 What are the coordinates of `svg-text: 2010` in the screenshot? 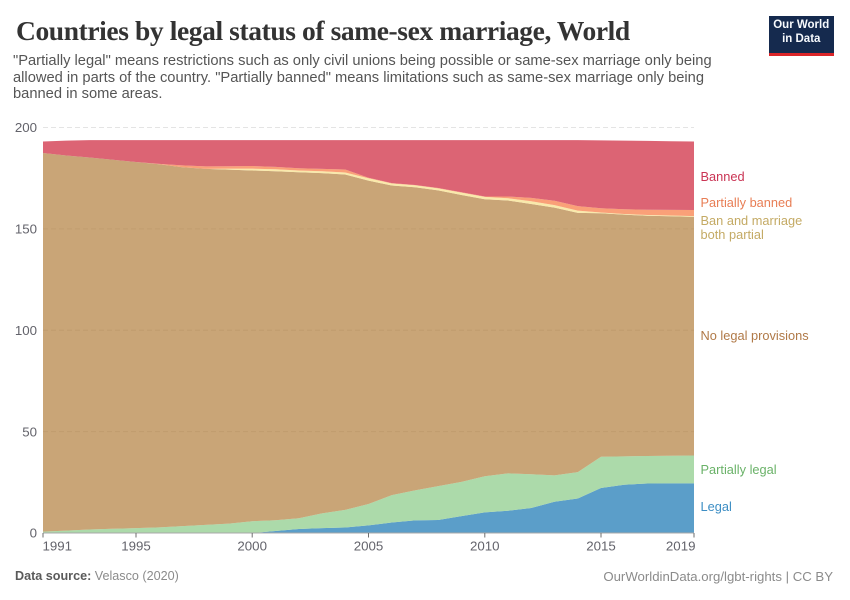 It's located at (485, 546).